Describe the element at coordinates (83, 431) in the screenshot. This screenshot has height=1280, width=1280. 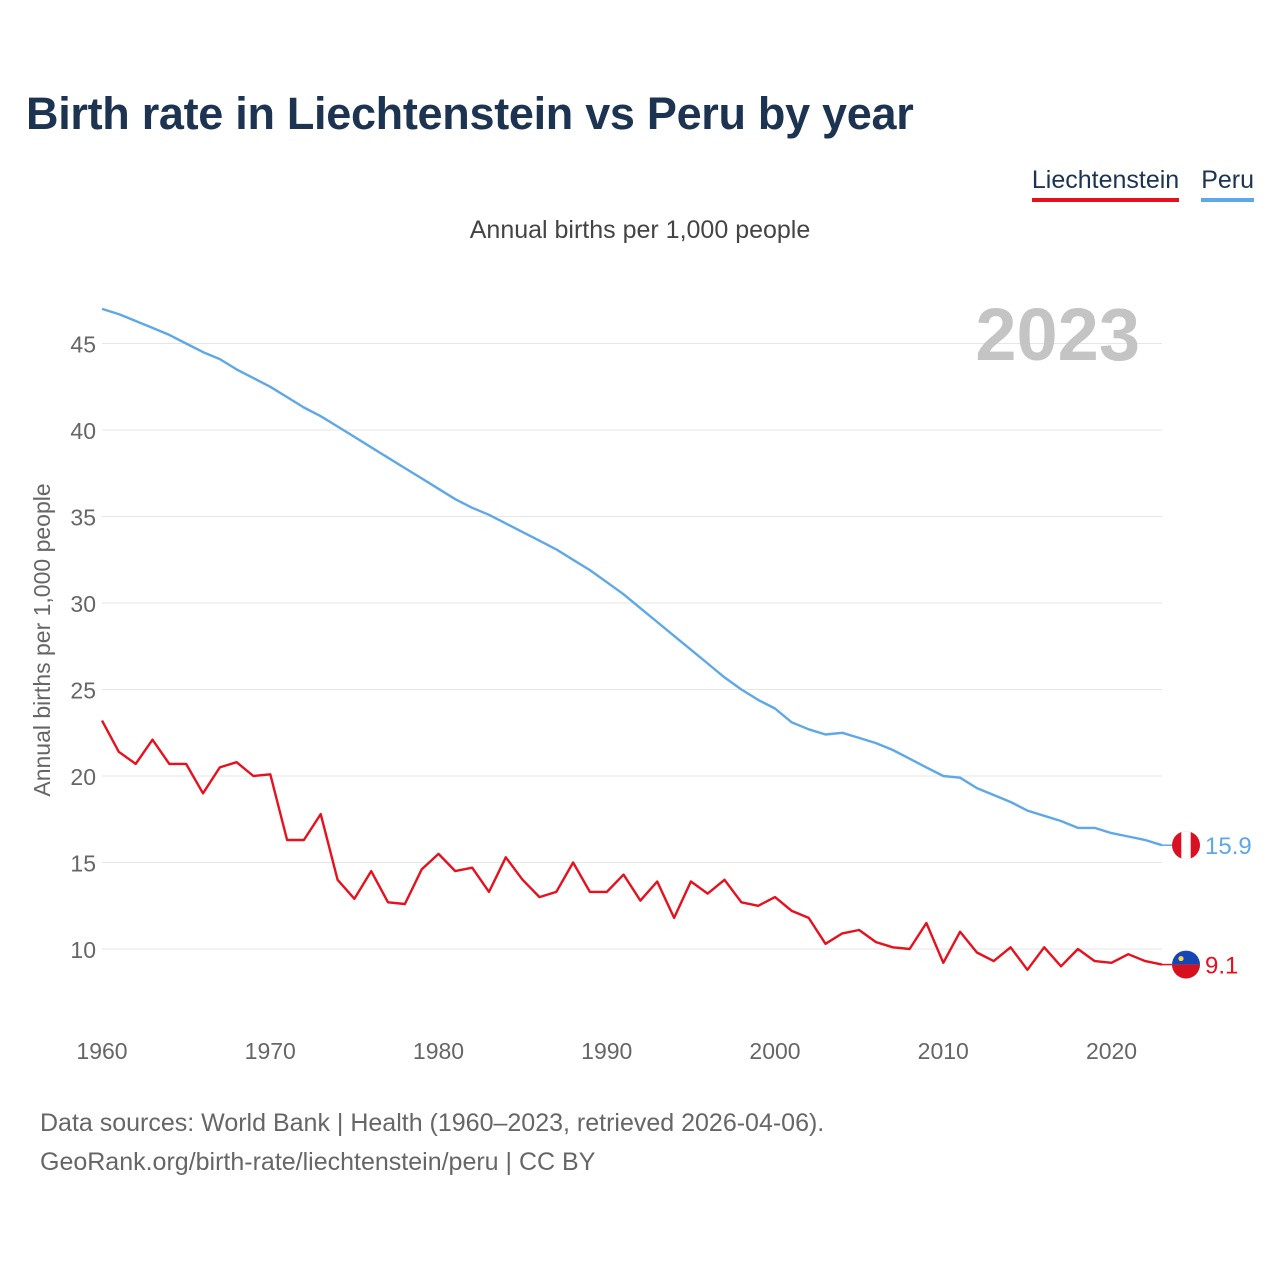
I see `y-tick-label: 40` at that location.